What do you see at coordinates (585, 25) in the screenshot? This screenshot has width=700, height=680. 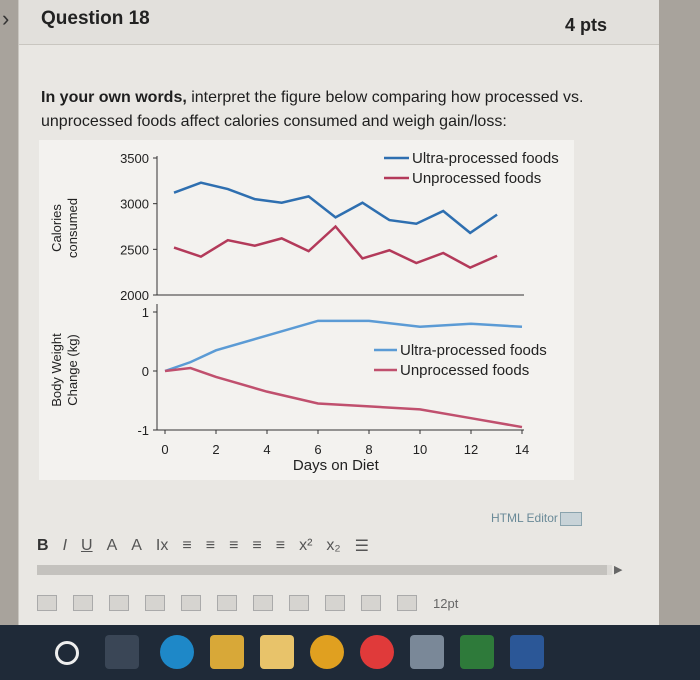 I see `question-points: 4 pts` at bounding box center [585, 25].